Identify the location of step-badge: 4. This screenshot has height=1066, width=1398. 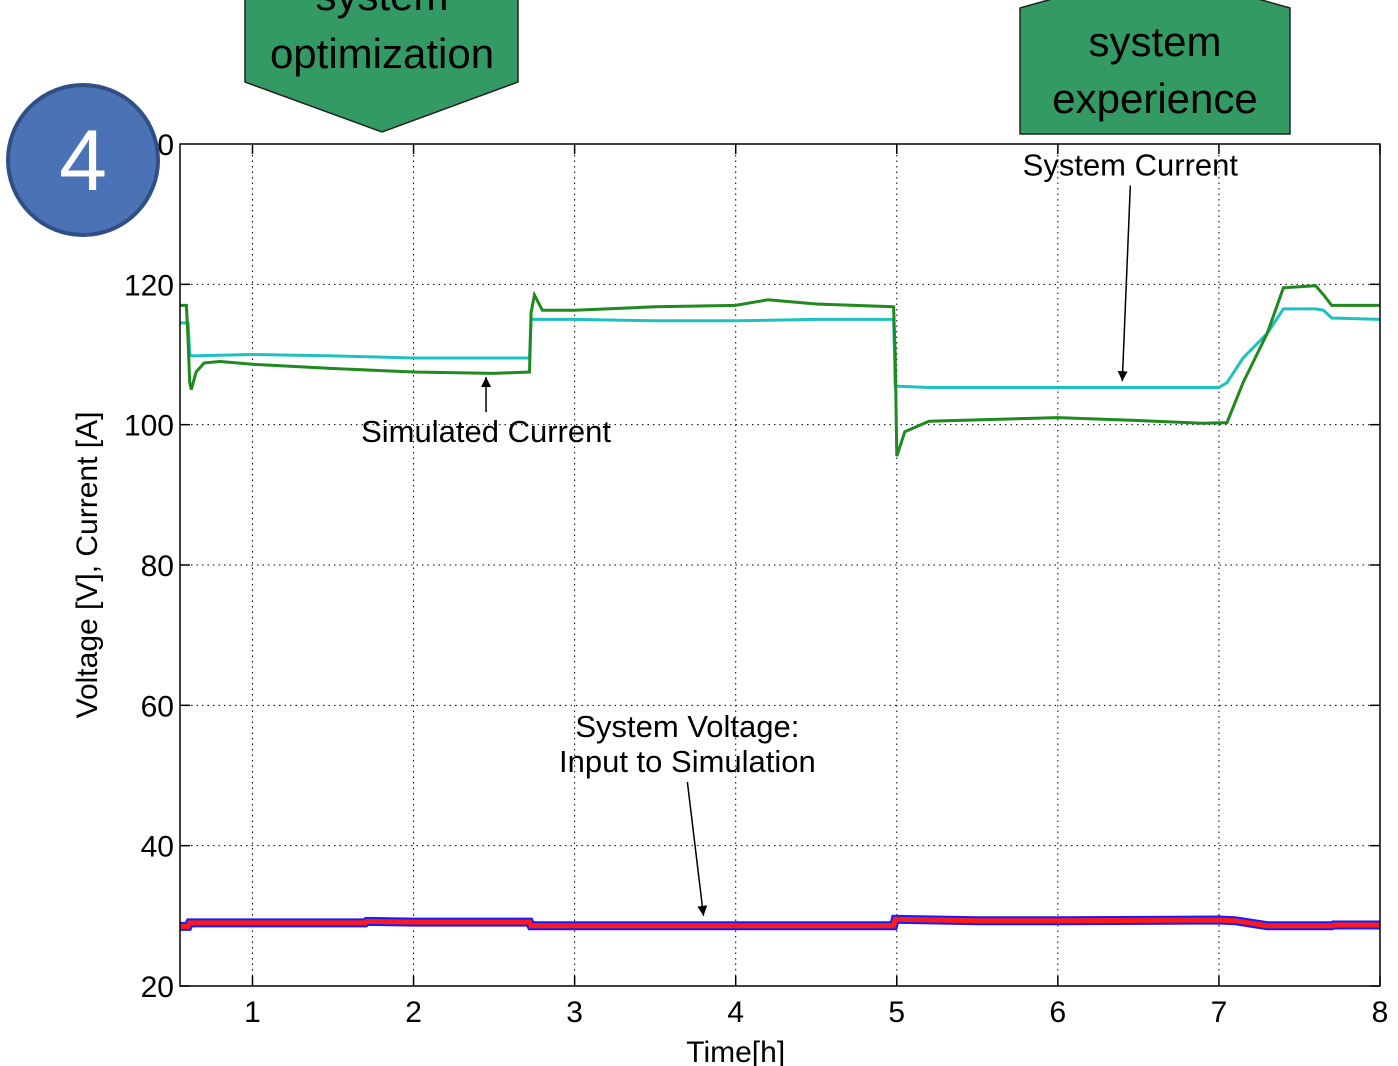
(83, 160).